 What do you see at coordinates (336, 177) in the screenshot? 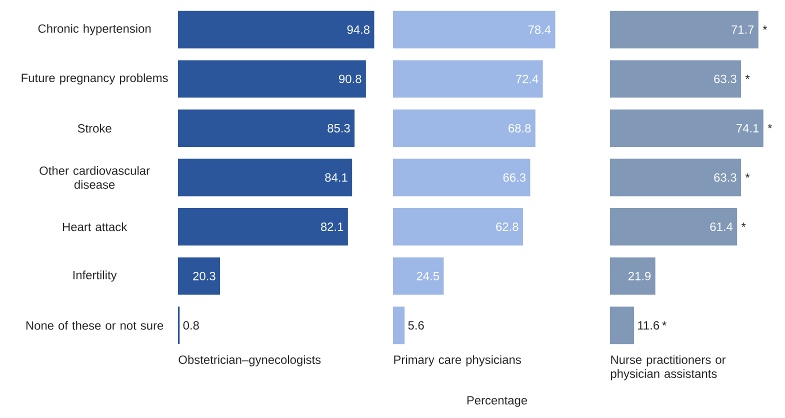
I see `data-label: 84.1` at bounding box center [336, 177].